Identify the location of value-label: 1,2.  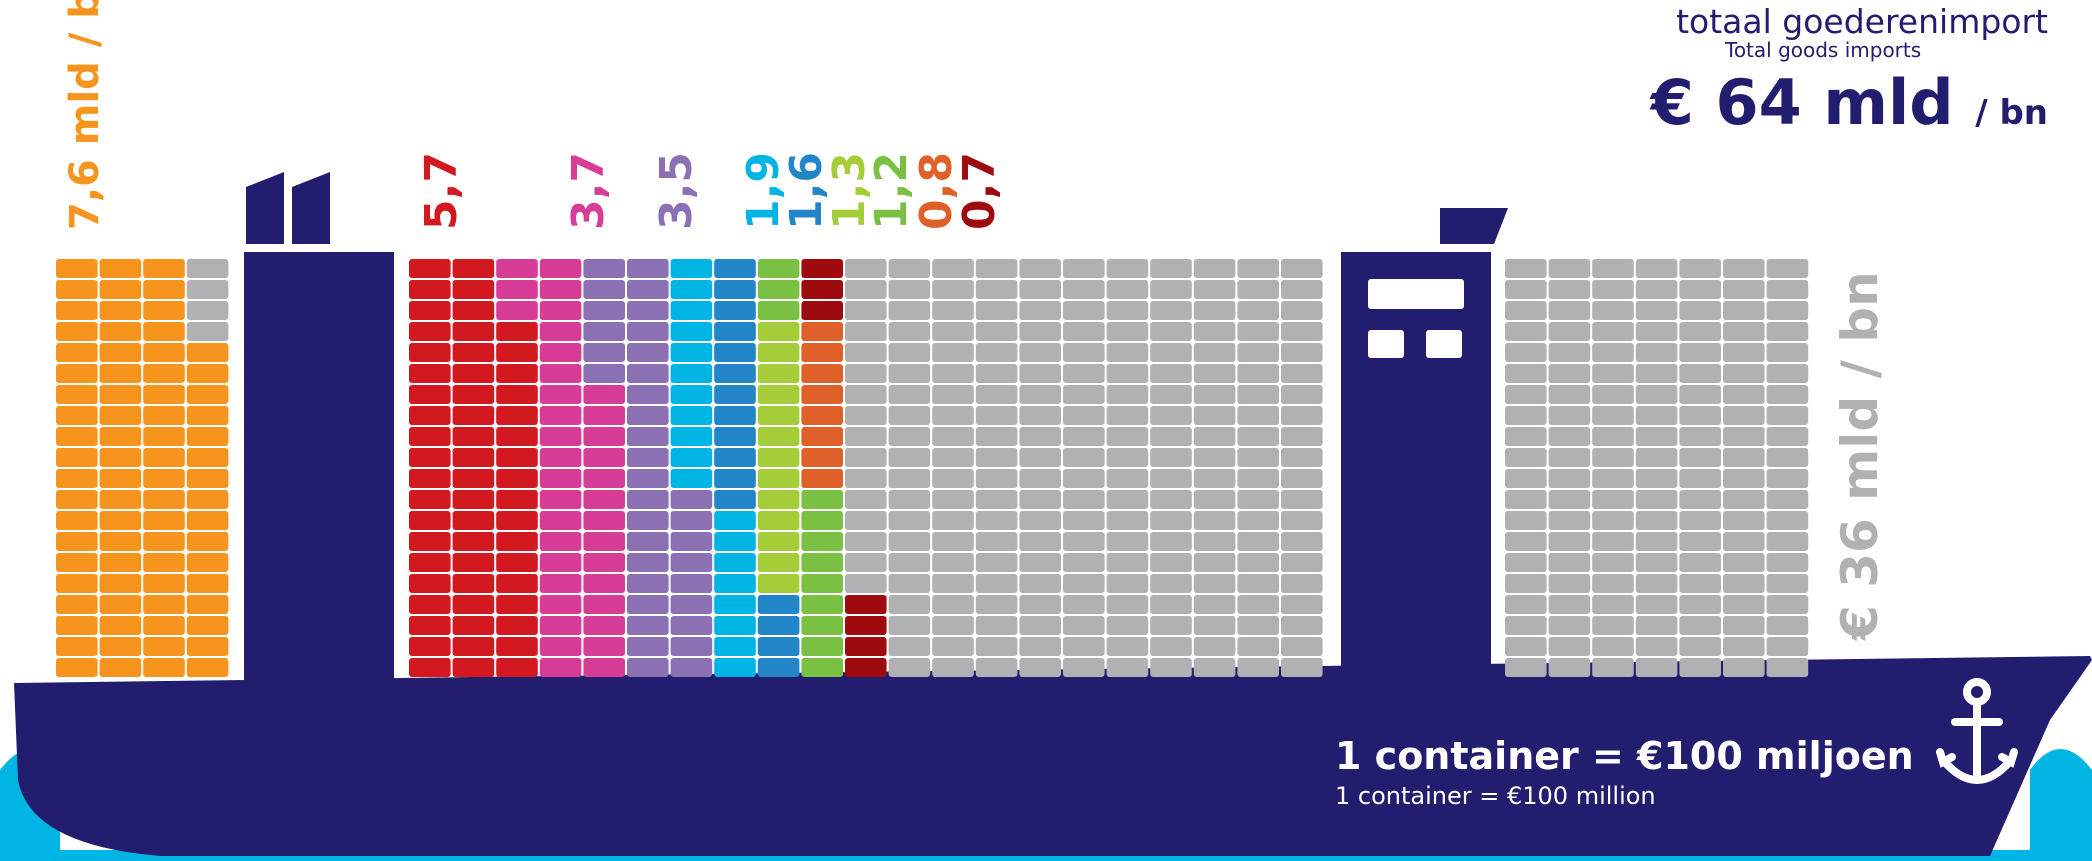
(891, 191).